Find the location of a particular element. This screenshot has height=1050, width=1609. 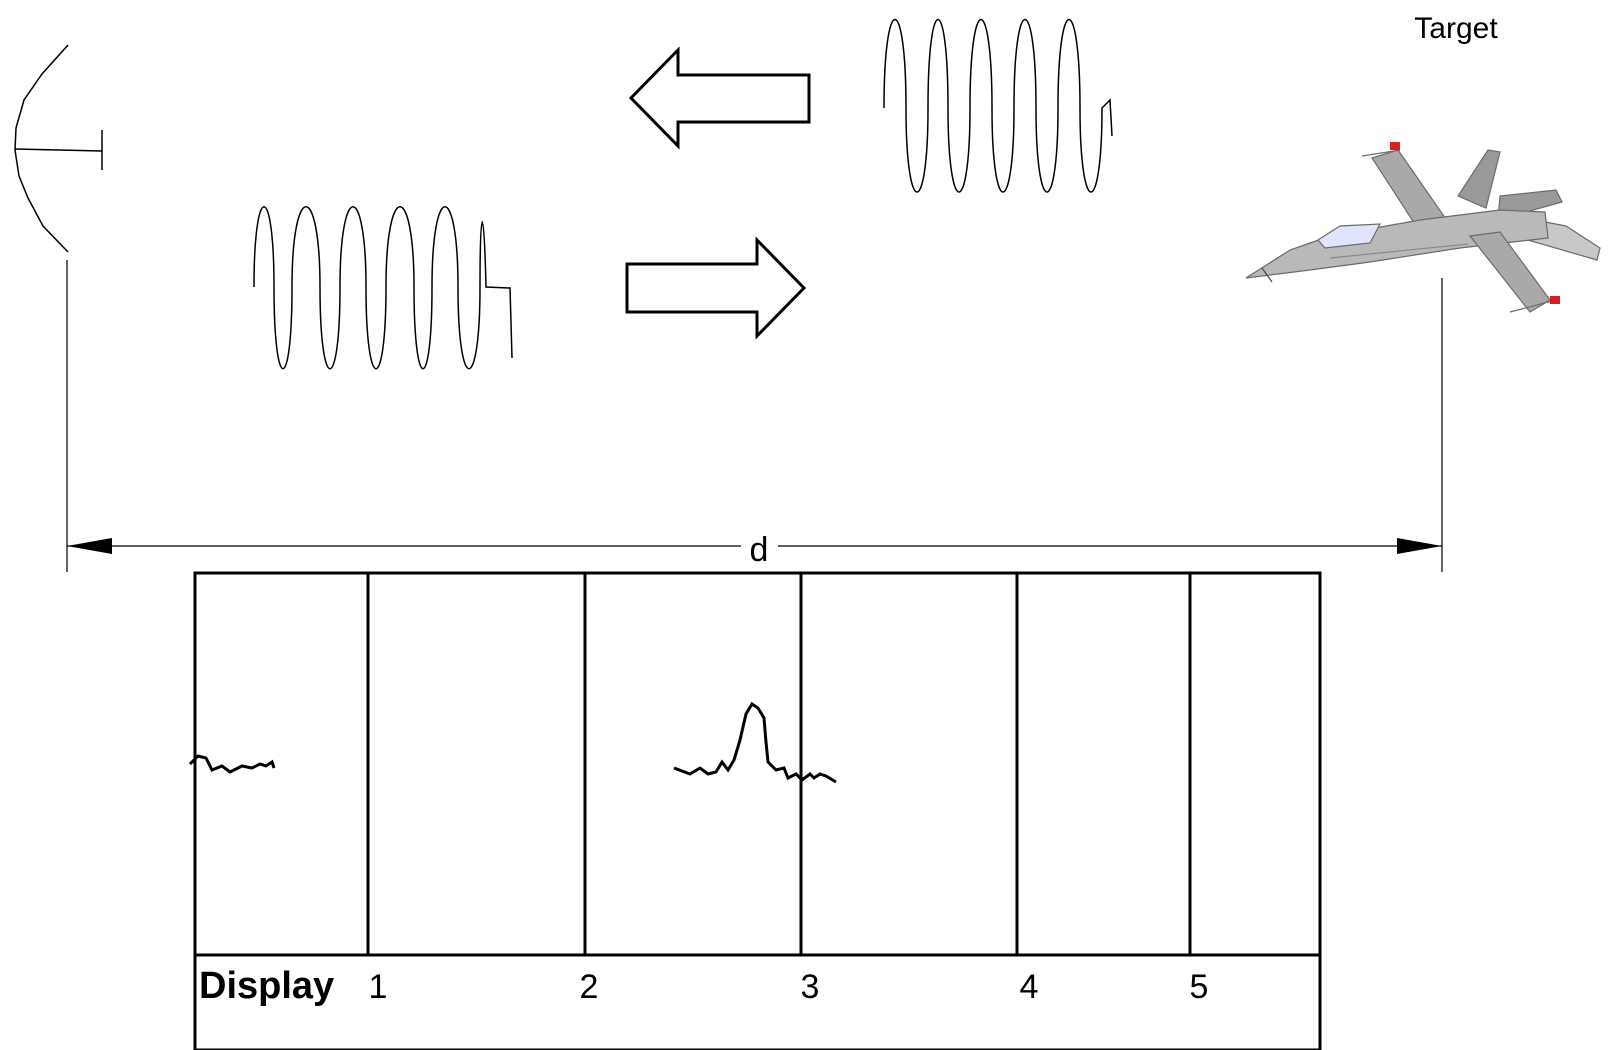

display-tick-3: 3 is located at coordinates (810, 987).